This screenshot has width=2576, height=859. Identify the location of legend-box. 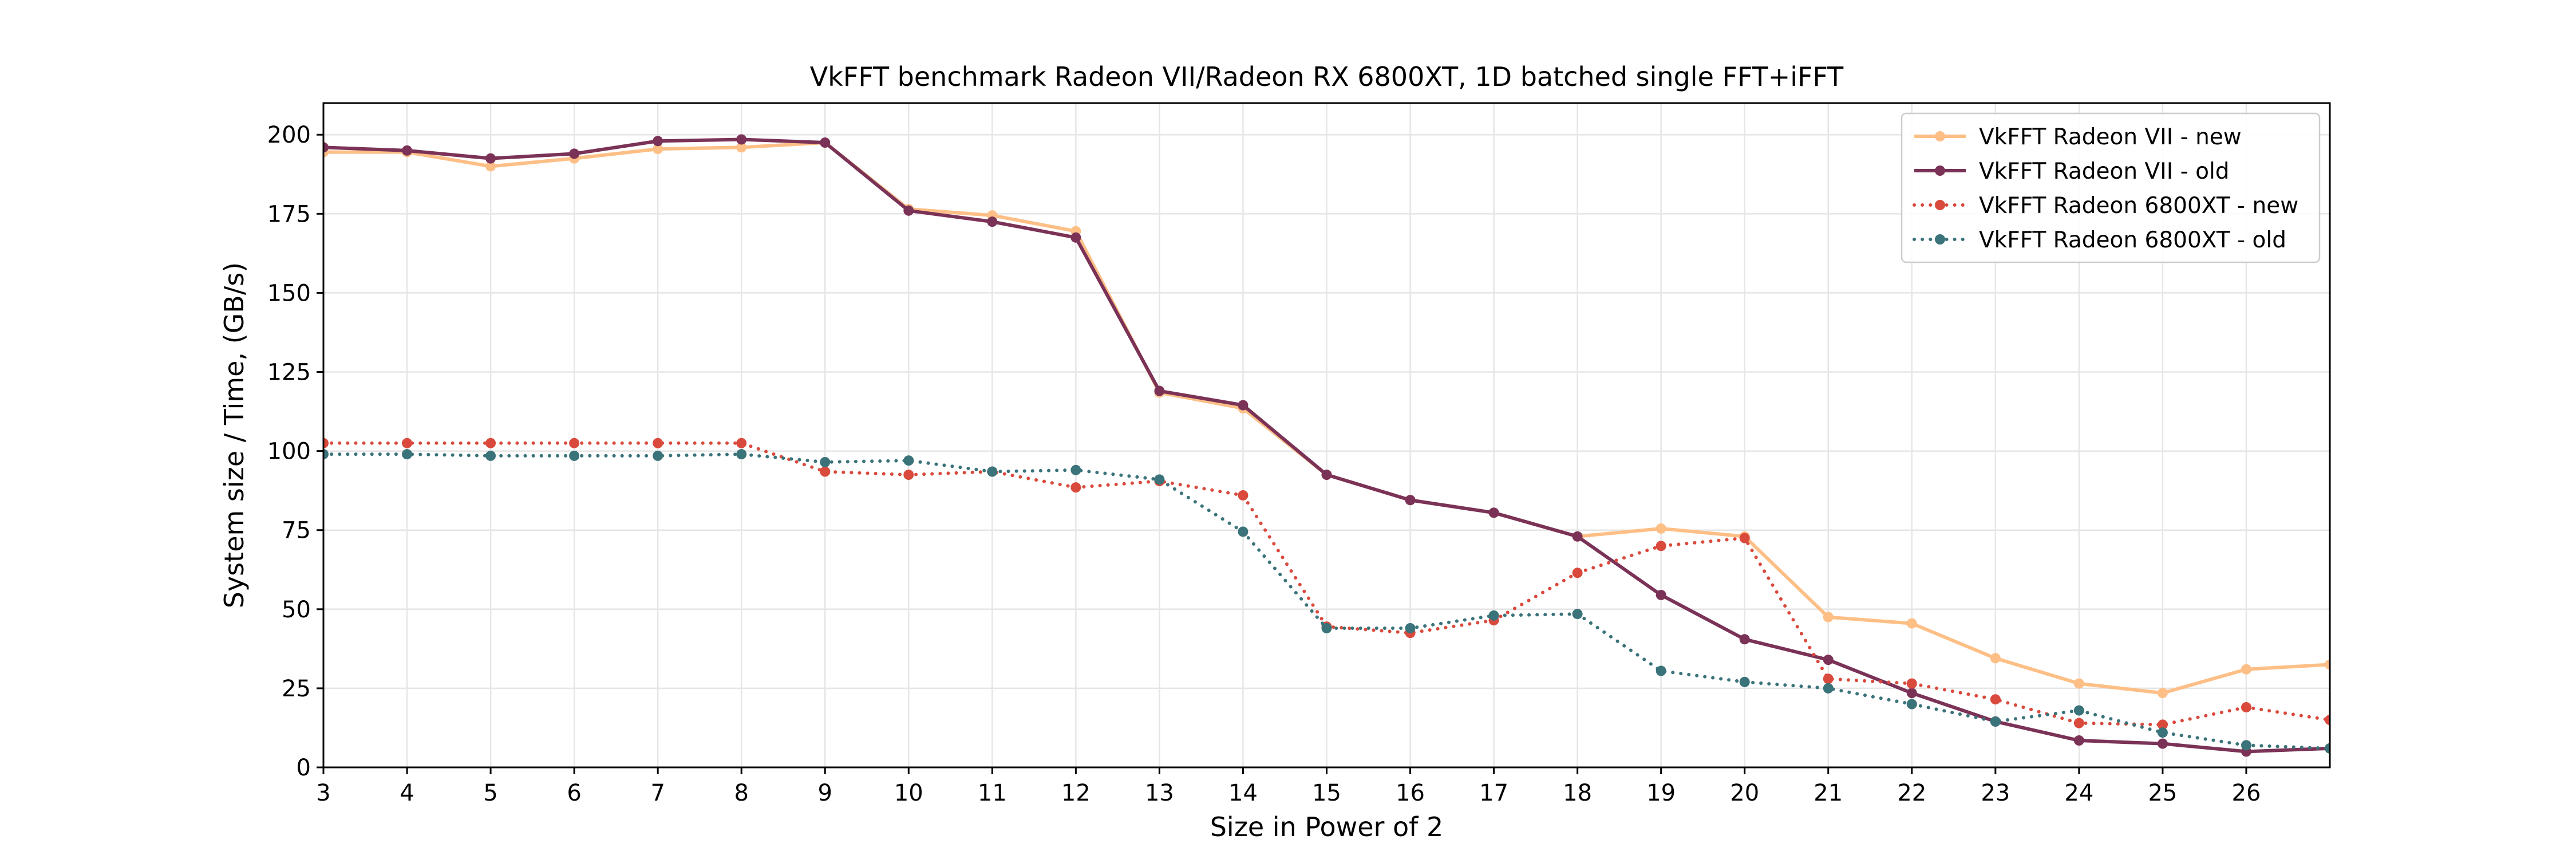
(2111, 187).